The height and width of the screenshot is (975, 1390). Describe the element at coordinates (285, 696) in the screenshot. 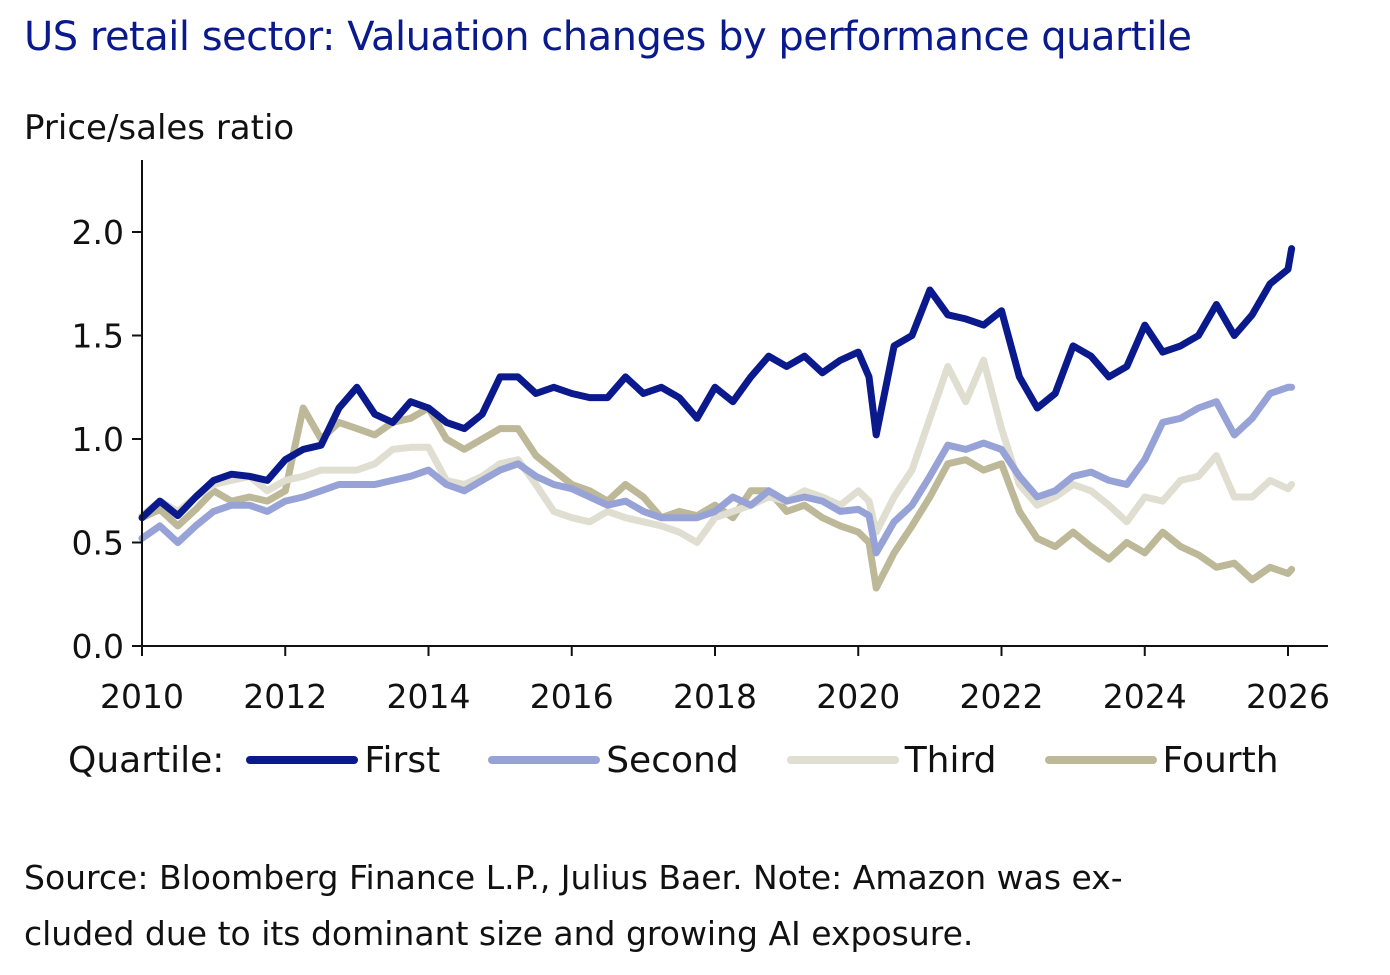

I see `x-tick-label: 2012` at that location.